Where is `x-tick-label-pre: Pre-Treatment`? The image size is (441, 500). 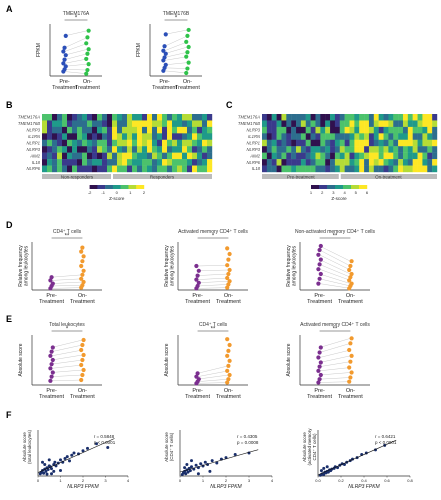
x-tick-label-pre: Pre-Treatment is located at coordinates (64, 85).